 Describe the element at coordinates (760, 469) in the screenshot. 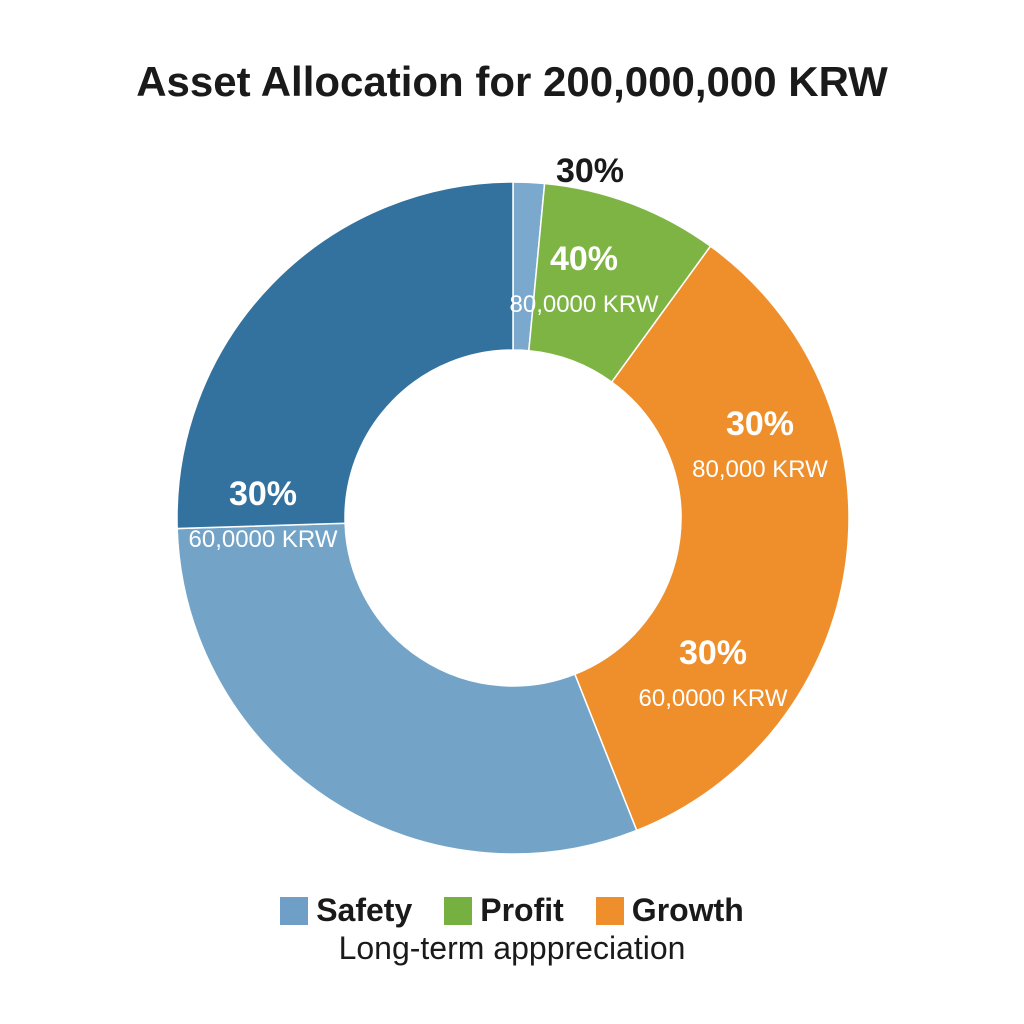

I see `slice-amount-label-2: 80,000 KRW` at that location.